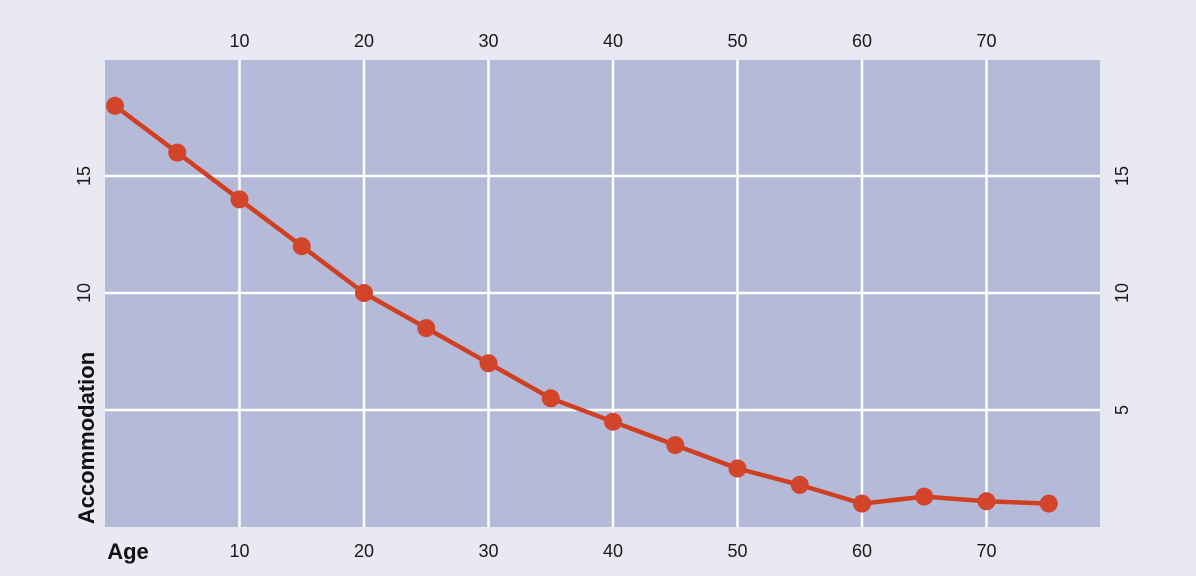 The width and height of the screenshot is (1196, 576). What do you see at coordinates (862, 41) in the screenshot?
I see `top-x-tick-label: 60` at bounding box center [862, 41].